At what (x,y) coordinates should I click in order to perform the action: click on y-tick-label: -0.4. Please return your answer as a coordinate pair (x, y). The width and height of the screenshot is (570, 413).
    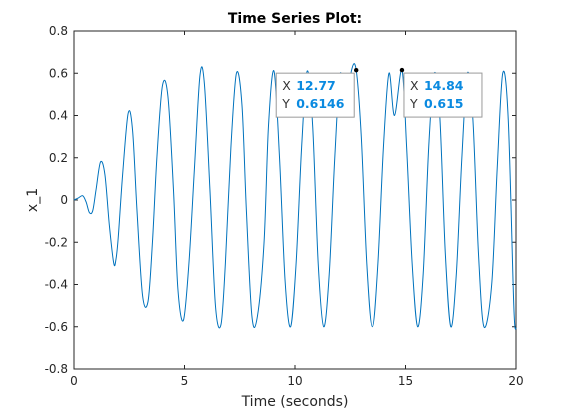
    Looking at the image, I should click on (56, 285).